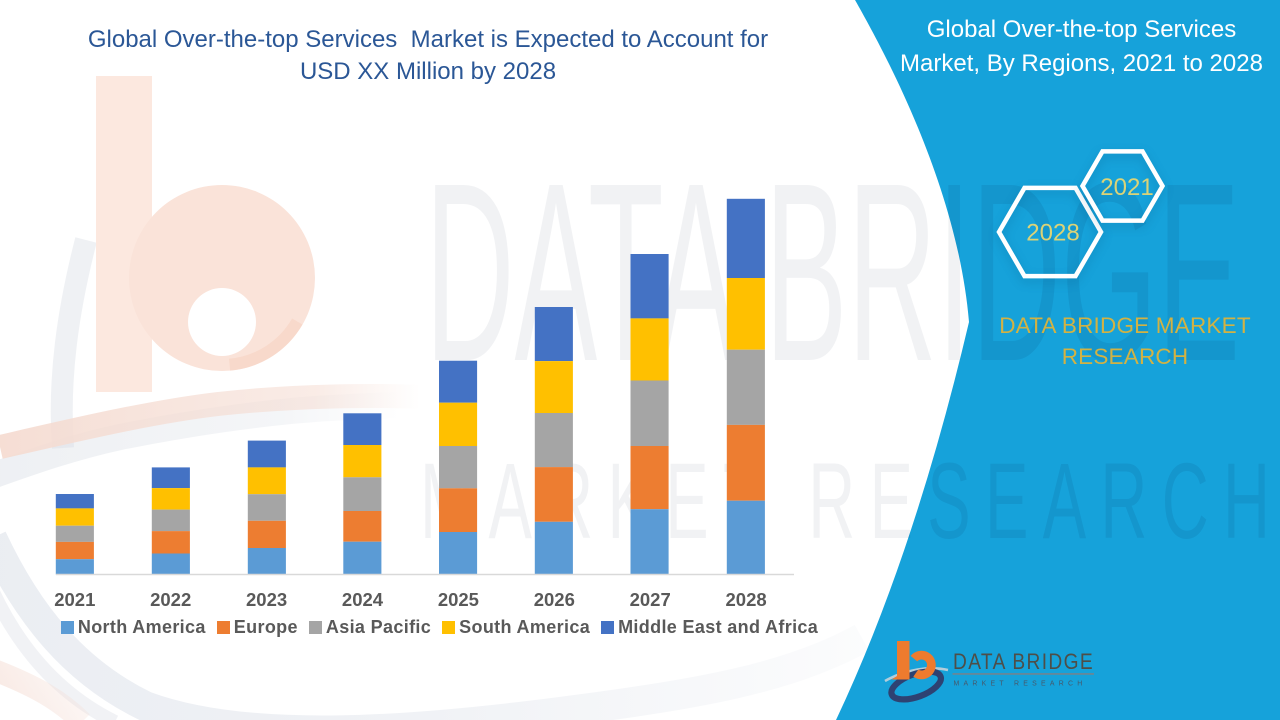 This screenshot has height=720, width=1280. Describe the element at coordinates (1052, 233) in the screenshot. I see `svg-text: 2028` at that location.